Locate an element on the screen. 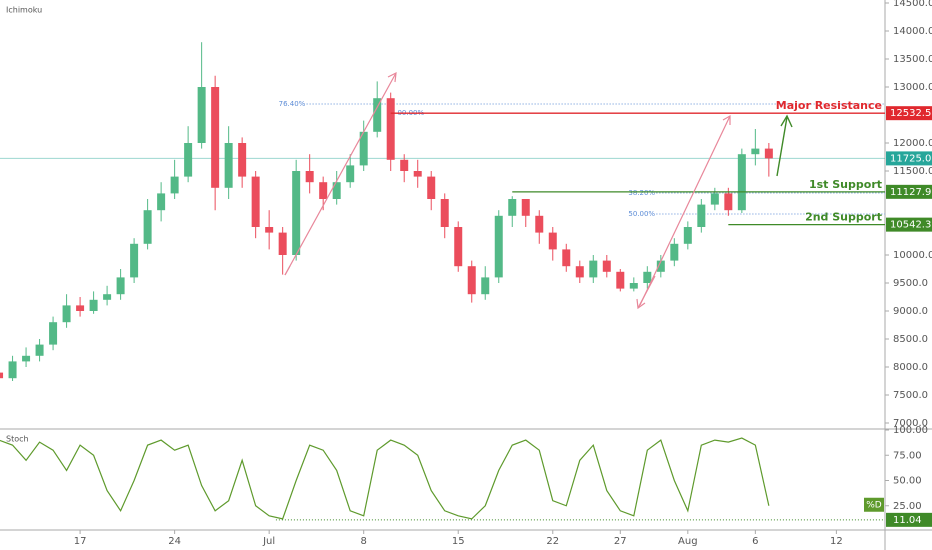 Image resolution: width=932 pixels, height=550 pixels. y-tick-label: 13500.0 is located at coordinates (912, 59).